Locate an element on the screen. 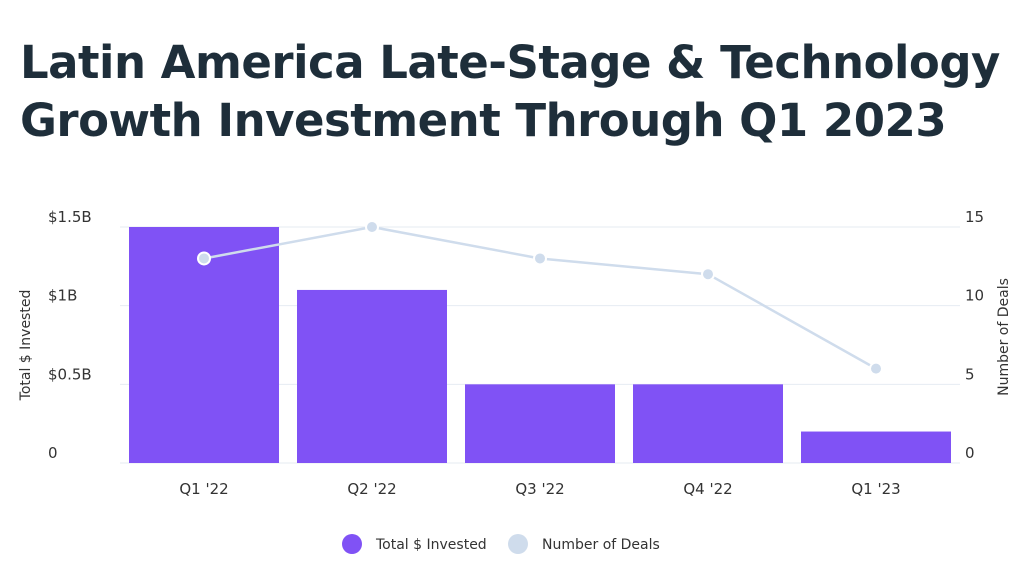 Image resolution: width=1024 pixels, height=576 pixels. y-left-tick-label: $1.5B is located at coordinates (70, 217).